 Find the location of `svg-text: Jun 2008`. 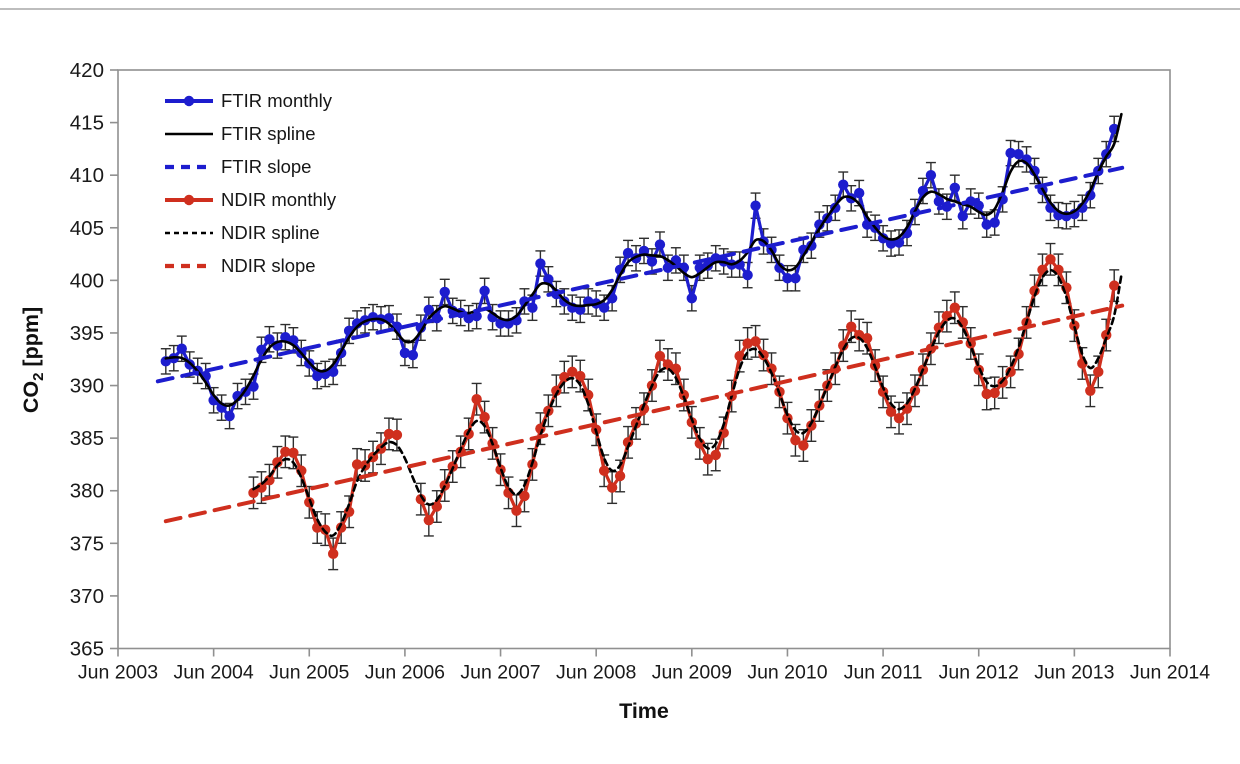

svg-text: Jun 2008 is located at coordinates (596, 673).